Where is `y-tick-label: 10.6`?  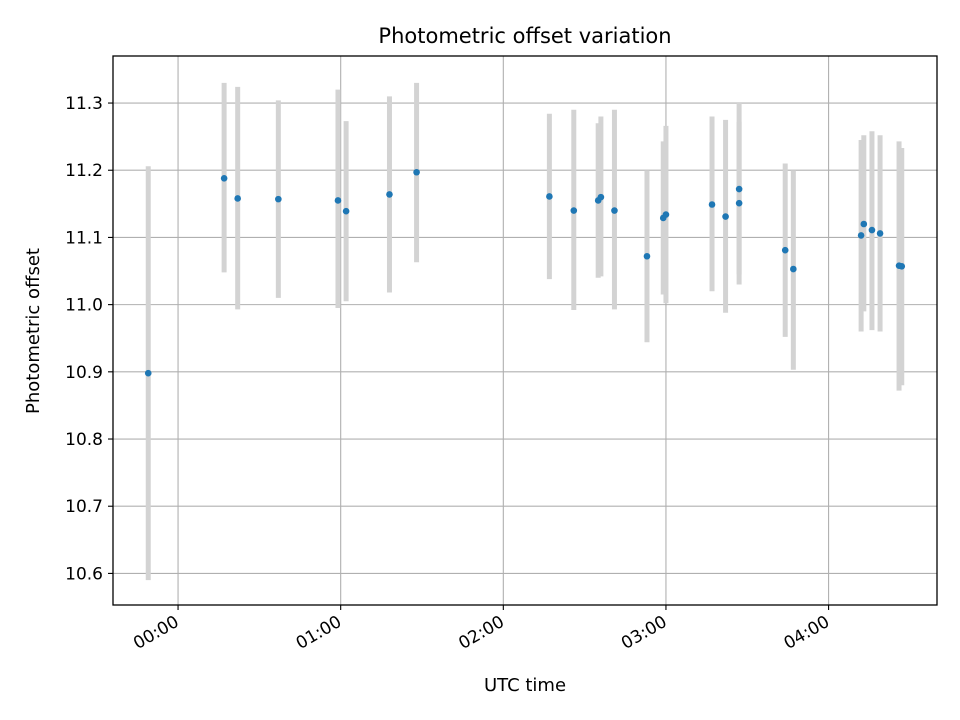 y-tick-label: 10.6 is located at coordinates (84, 574).